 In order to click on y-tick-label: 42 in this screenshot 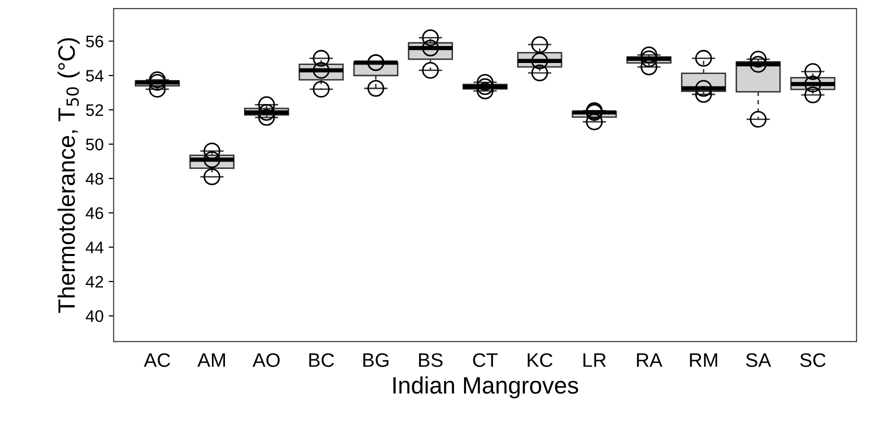, I will do `click(95, 282)`.